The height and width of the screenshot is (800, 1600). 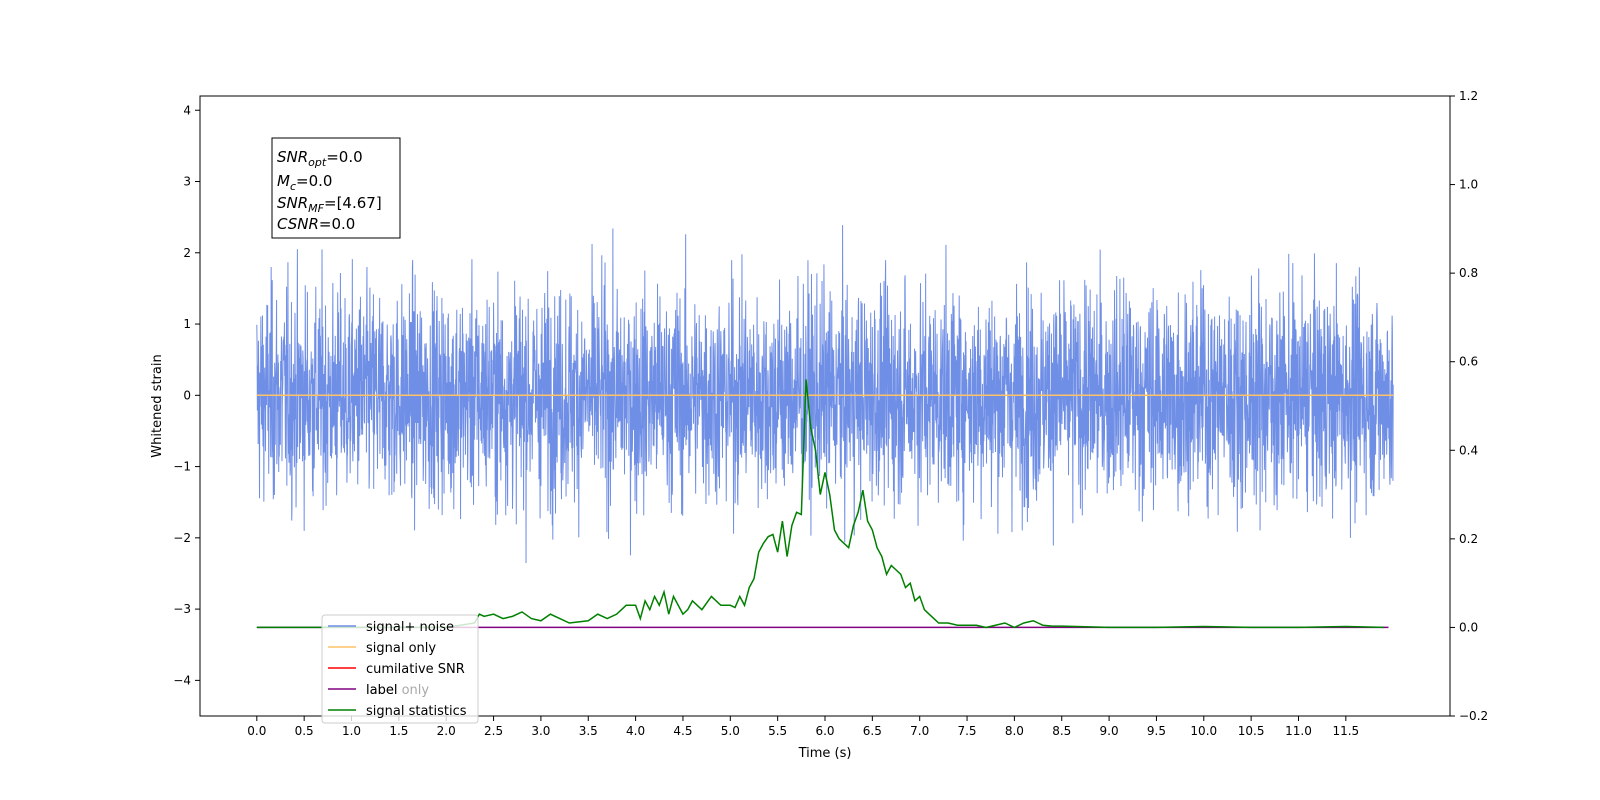 What do you see at coordinates (187, 110) in the screenshot?
I see `y-tick-label: 4` at bounding box center [187, 110].